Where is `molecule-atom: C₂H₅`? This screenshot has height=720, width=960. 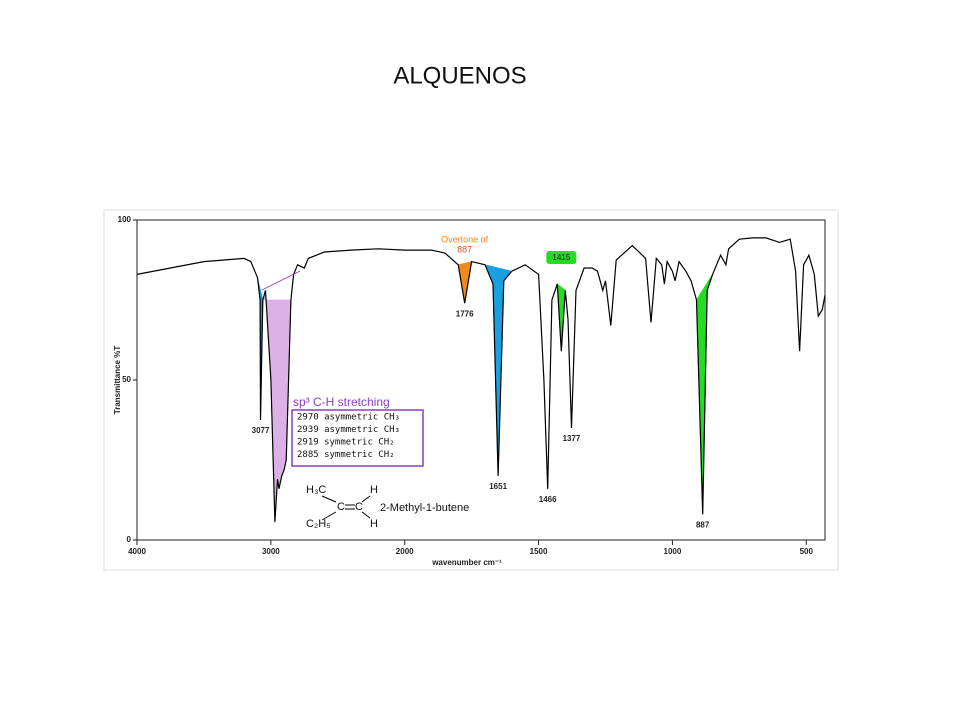
molecule-atom: C₂H₅ is located at coordinates (318, 524).